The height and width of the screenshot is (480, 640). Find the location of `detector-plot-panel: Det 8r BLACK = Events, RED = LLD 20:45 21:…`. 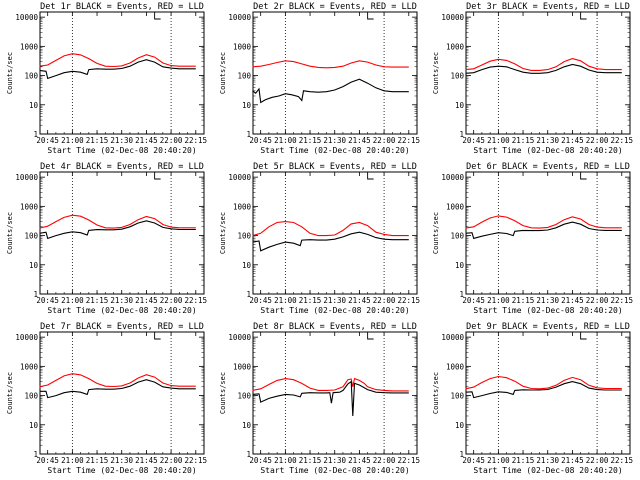

detector-plot-panel: Det 8r BLACK = Events, RED = LLD 20:45 21:… is located at coordinates (319, 400).